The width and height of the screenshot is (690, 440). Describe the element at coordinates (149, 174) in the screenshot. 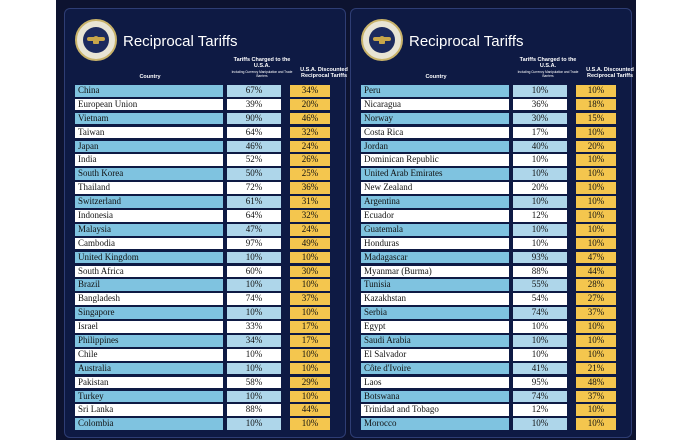

I see `country-cell: South Korea` at that location.